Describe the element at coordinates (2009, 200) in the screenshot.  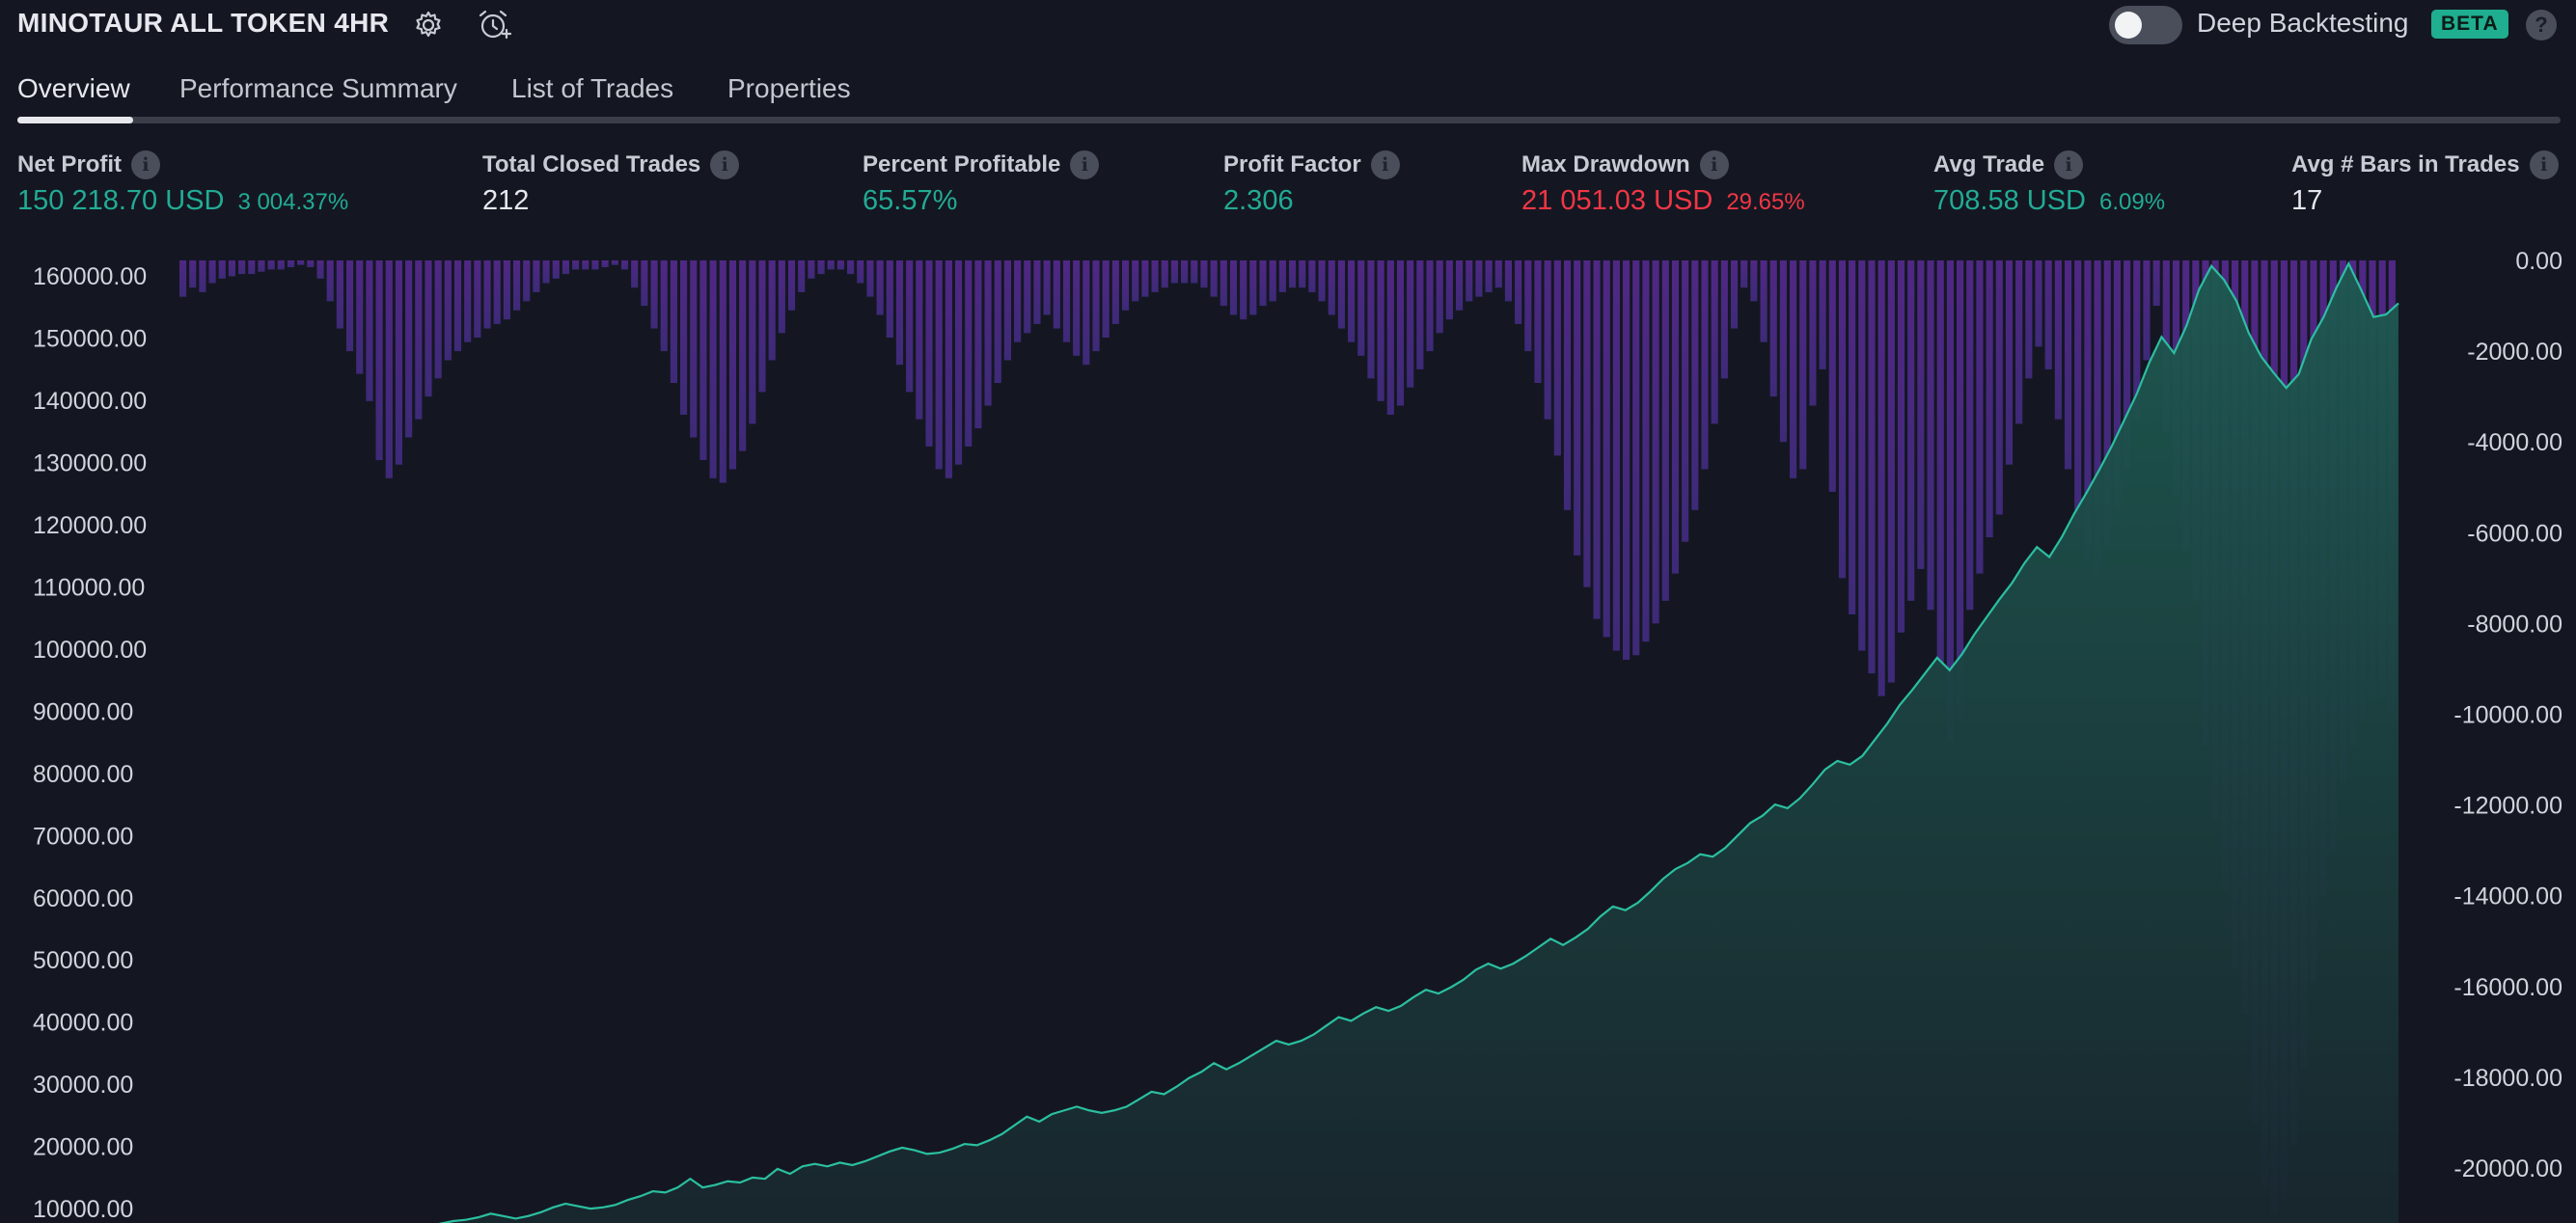
I see `metric-value: 708.58 USD` at that location.